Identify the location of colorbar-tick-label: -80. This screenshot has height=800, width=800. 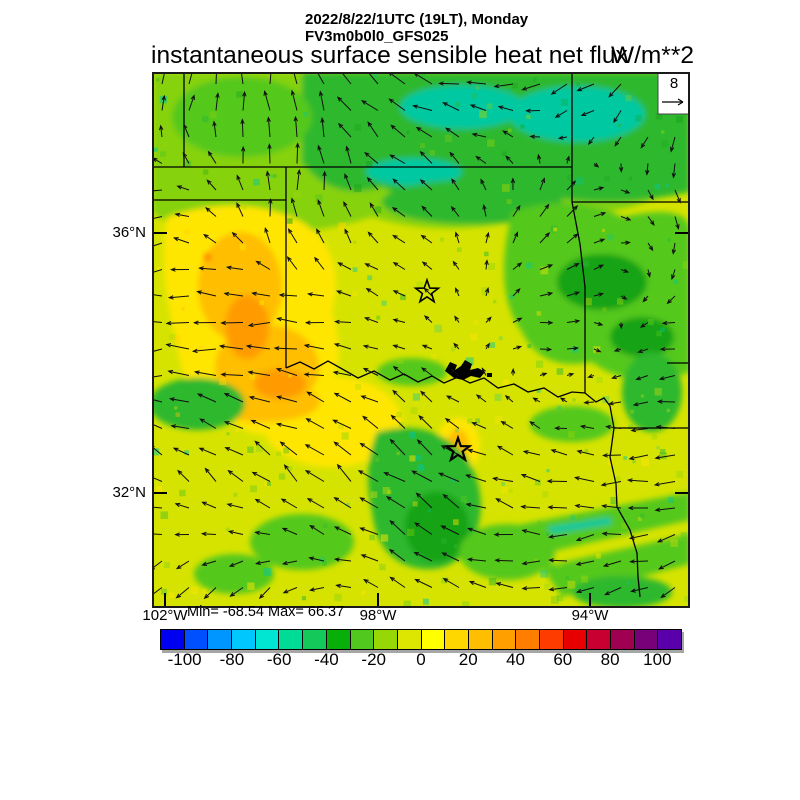
(232, 659).